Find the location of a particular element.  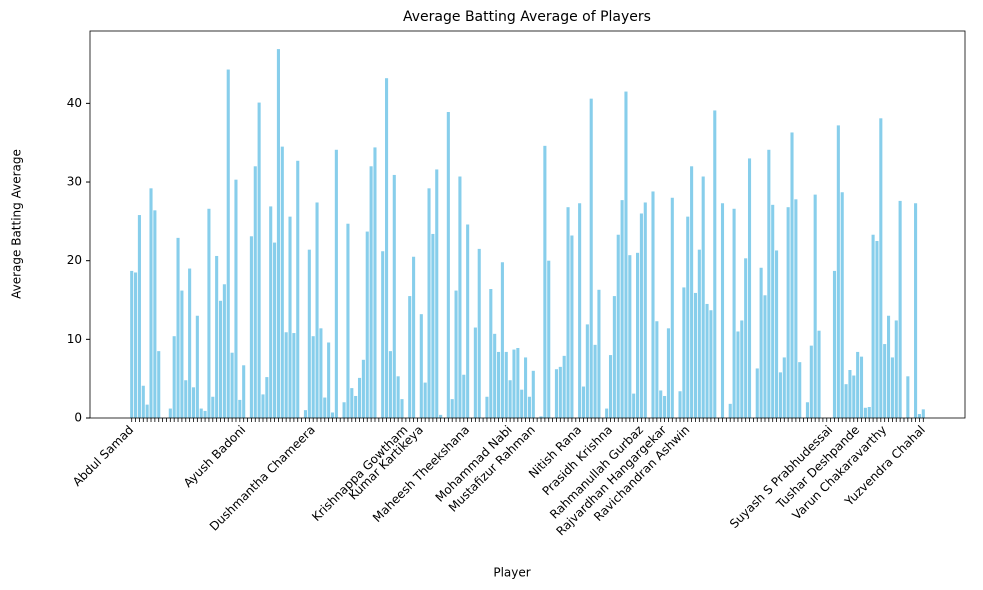

y-axis-label: Average Batting Average is located at coordinates (17, 224).